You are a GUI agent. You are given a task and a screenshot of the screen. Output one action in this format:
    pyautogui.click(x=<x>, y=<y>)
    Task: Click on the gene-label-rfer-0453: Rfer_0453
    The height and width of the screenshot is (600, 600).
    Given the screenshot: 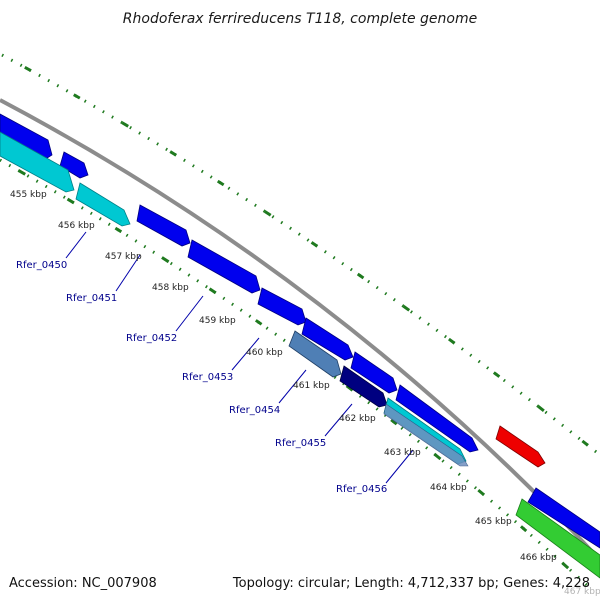 What is the action you would take?
    pyautogui.click(x=207, y=377)
    